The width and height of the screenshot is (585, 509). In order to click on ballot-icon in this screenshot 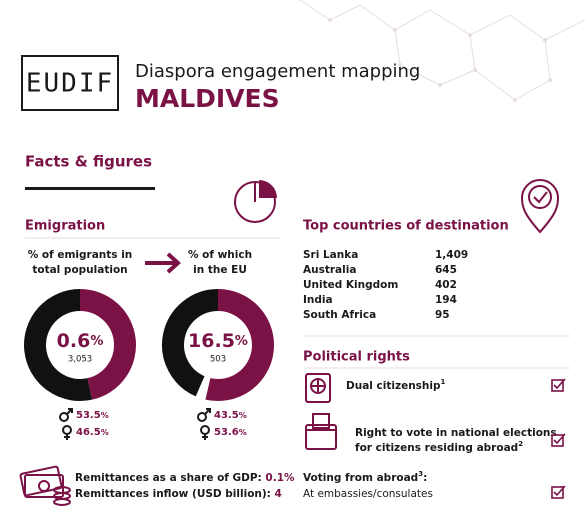, I will do `click(321, 431)`.